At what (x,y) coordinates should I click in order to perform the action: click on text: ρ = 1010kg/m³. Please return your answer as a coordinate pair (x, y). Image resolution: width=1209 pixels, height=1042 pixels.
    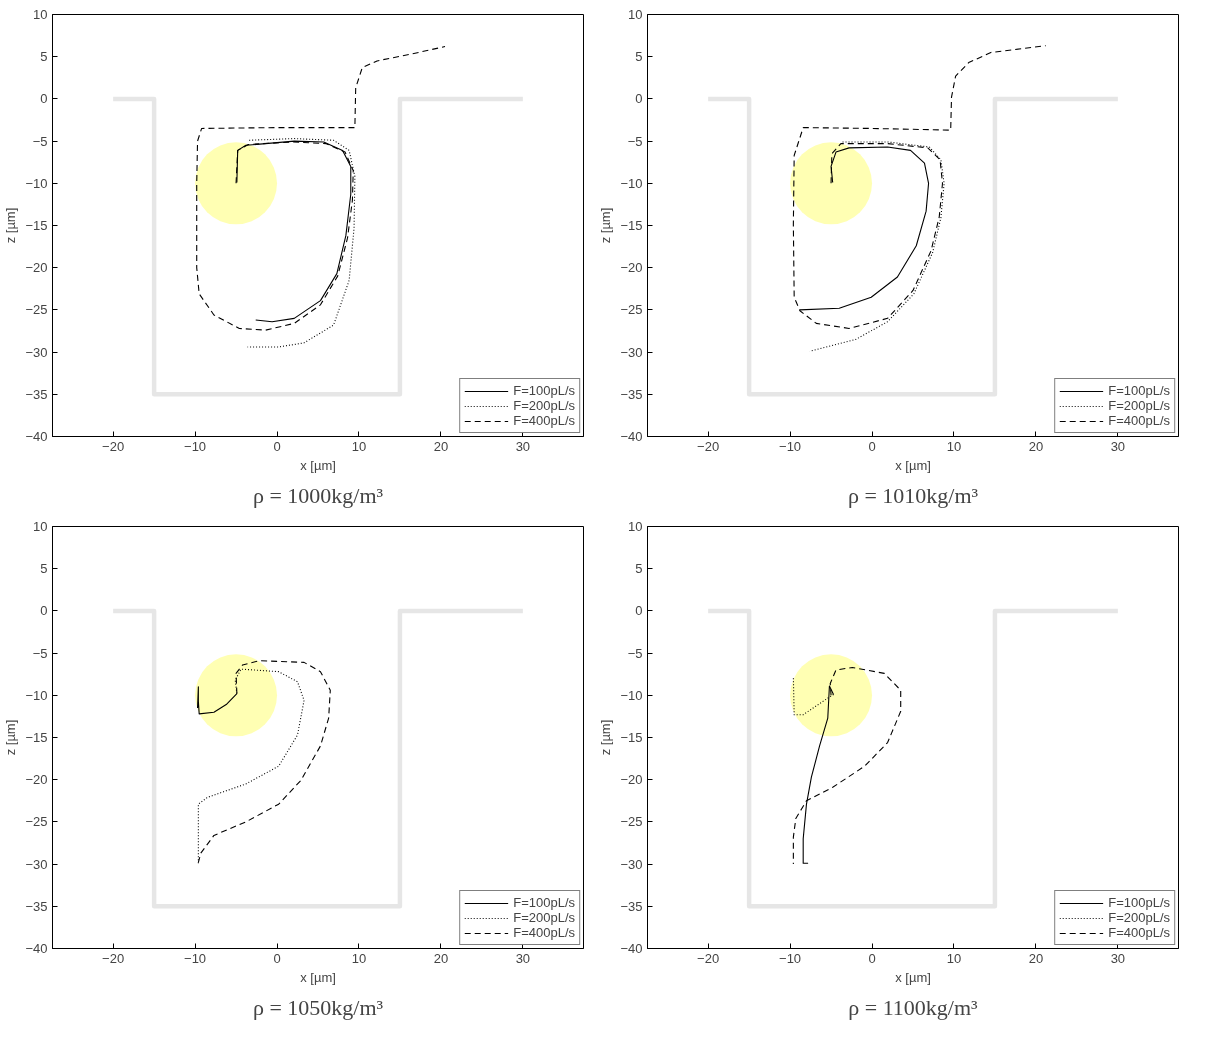
    Looking at the image, I should click on (913, 495).